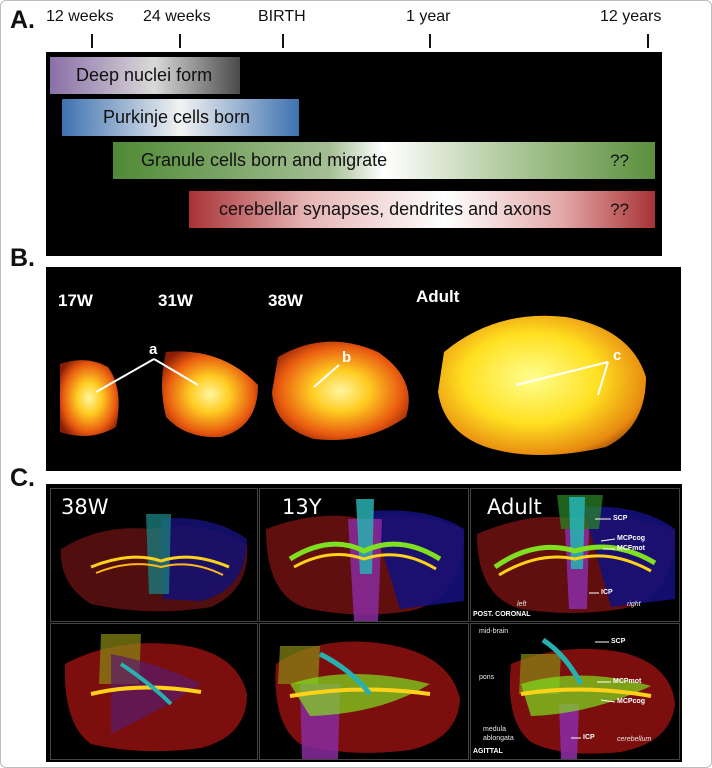 The image size is (712, 768). Describe the element at coordinates (285, 300) in the screenshot. I see `age-label-38w: 38W` at that location.